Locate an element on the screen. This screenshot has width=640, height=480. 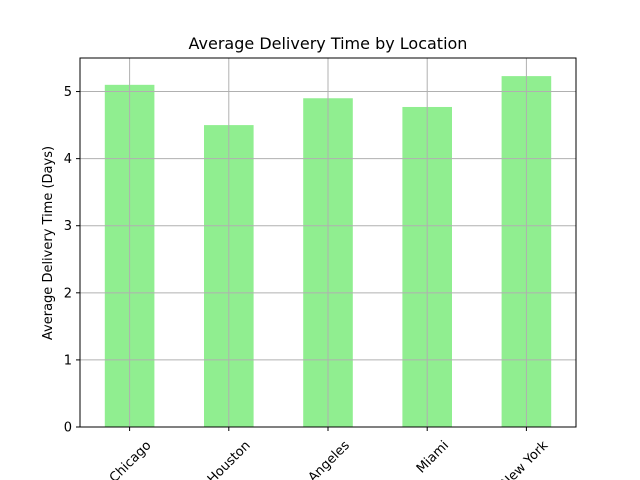
y-axis-label: Average Delivery Time (Days) is located at coordinates (48, 243).